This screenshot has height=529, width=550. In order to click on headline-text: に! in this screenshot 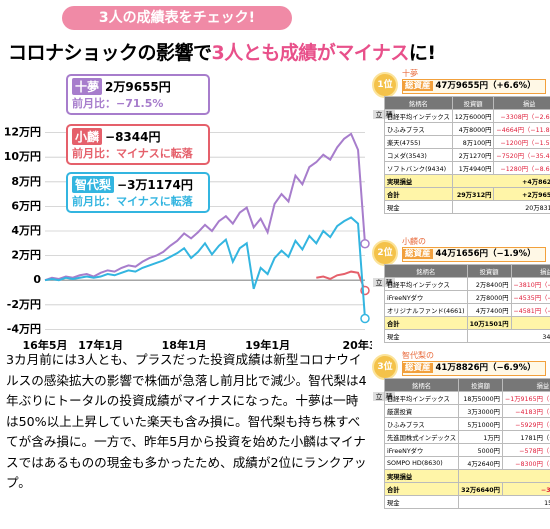, I will do `click(422, 53)`.